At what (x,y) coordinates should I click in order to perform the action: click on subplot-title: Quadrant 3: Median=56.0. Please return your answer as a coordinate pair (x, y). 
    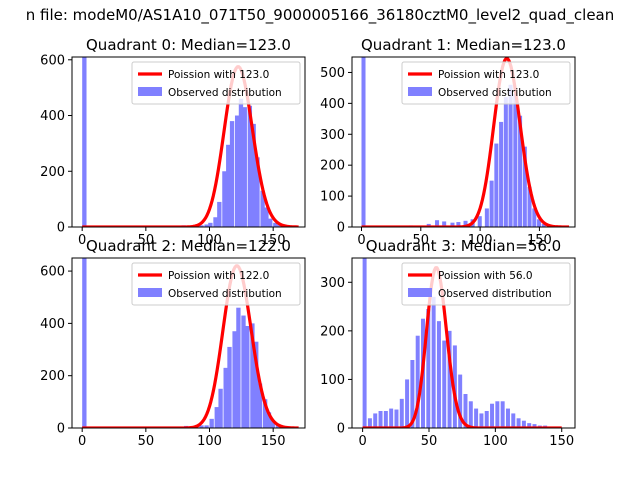
    Looking at the image, I should click on (463, 246).